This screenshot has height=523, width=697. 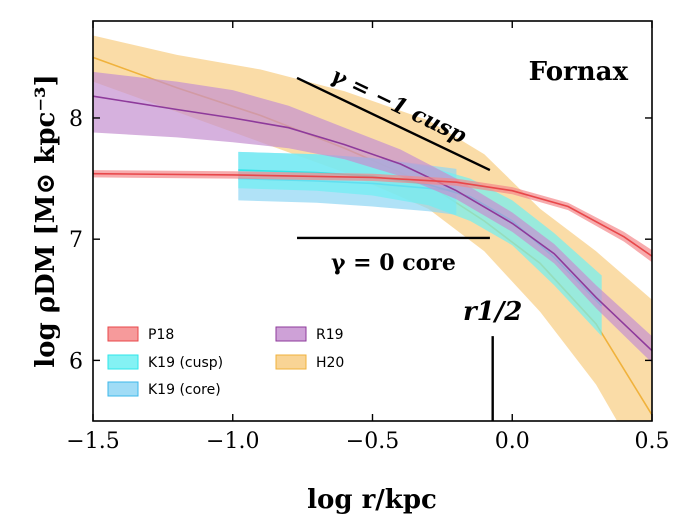 What do you see at coordinates (161, 335) in the screenshot?
I see `legend-label-p18: P18` at bounding box center [161, 335].